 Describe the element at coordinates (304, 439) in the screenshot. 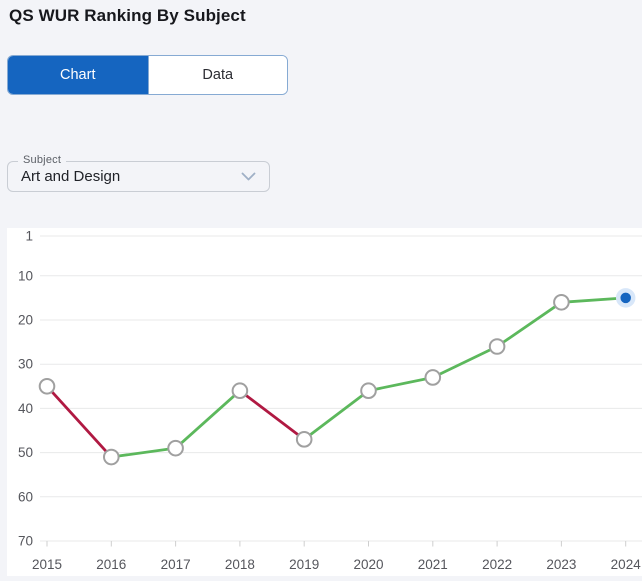

I see `data-point-2019` at that location.